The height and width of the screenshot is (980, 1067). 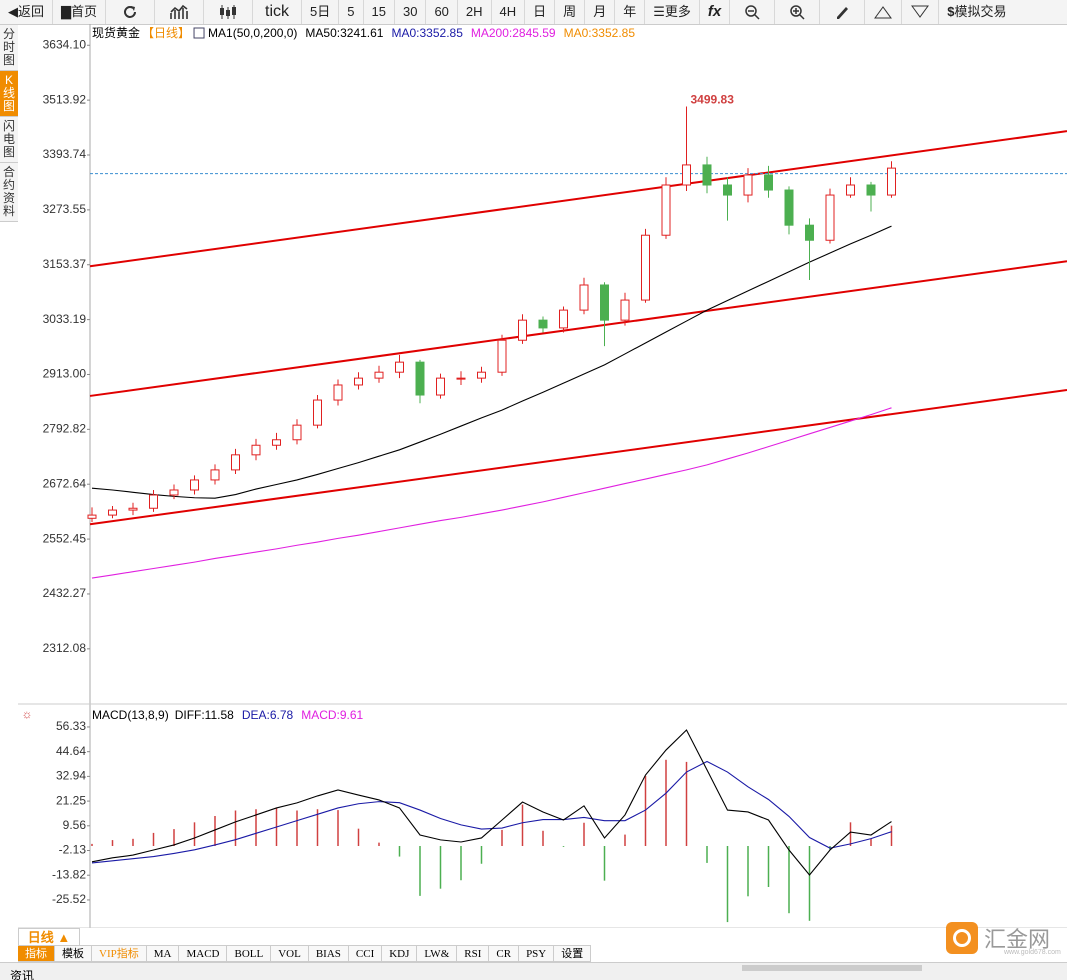 I want to click on y-tick-label: 32.94, so click(x=71, y=776).